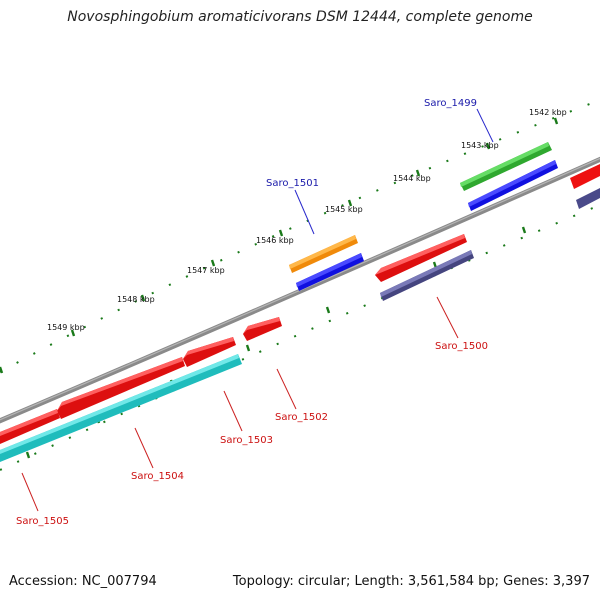 This screenshot has height=600, width=600. What do you see at coordinates (136, 299) in the screenshot?
I see `kbp-label: 1548 kbp` at bounding box center [136, 299].